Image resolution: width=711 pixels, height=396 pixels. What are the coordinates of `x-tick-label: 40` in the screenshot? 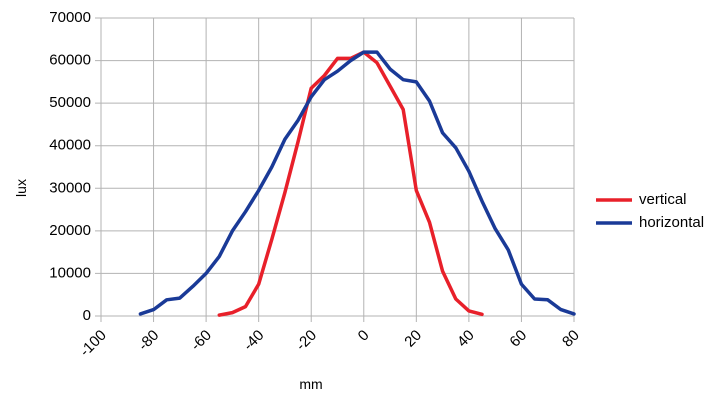 It's located at (466, 339).